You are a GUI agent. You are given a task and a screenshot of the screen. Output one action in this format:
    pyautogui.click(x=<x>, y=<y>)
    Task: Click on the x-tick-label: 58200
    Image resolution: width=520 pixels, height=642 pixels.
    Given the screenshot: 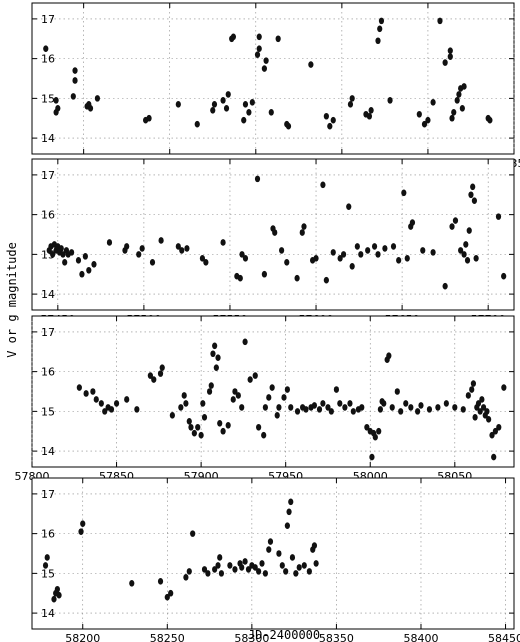 What is the action you would take?
    pyautogui.click(x=82, y=637)
    